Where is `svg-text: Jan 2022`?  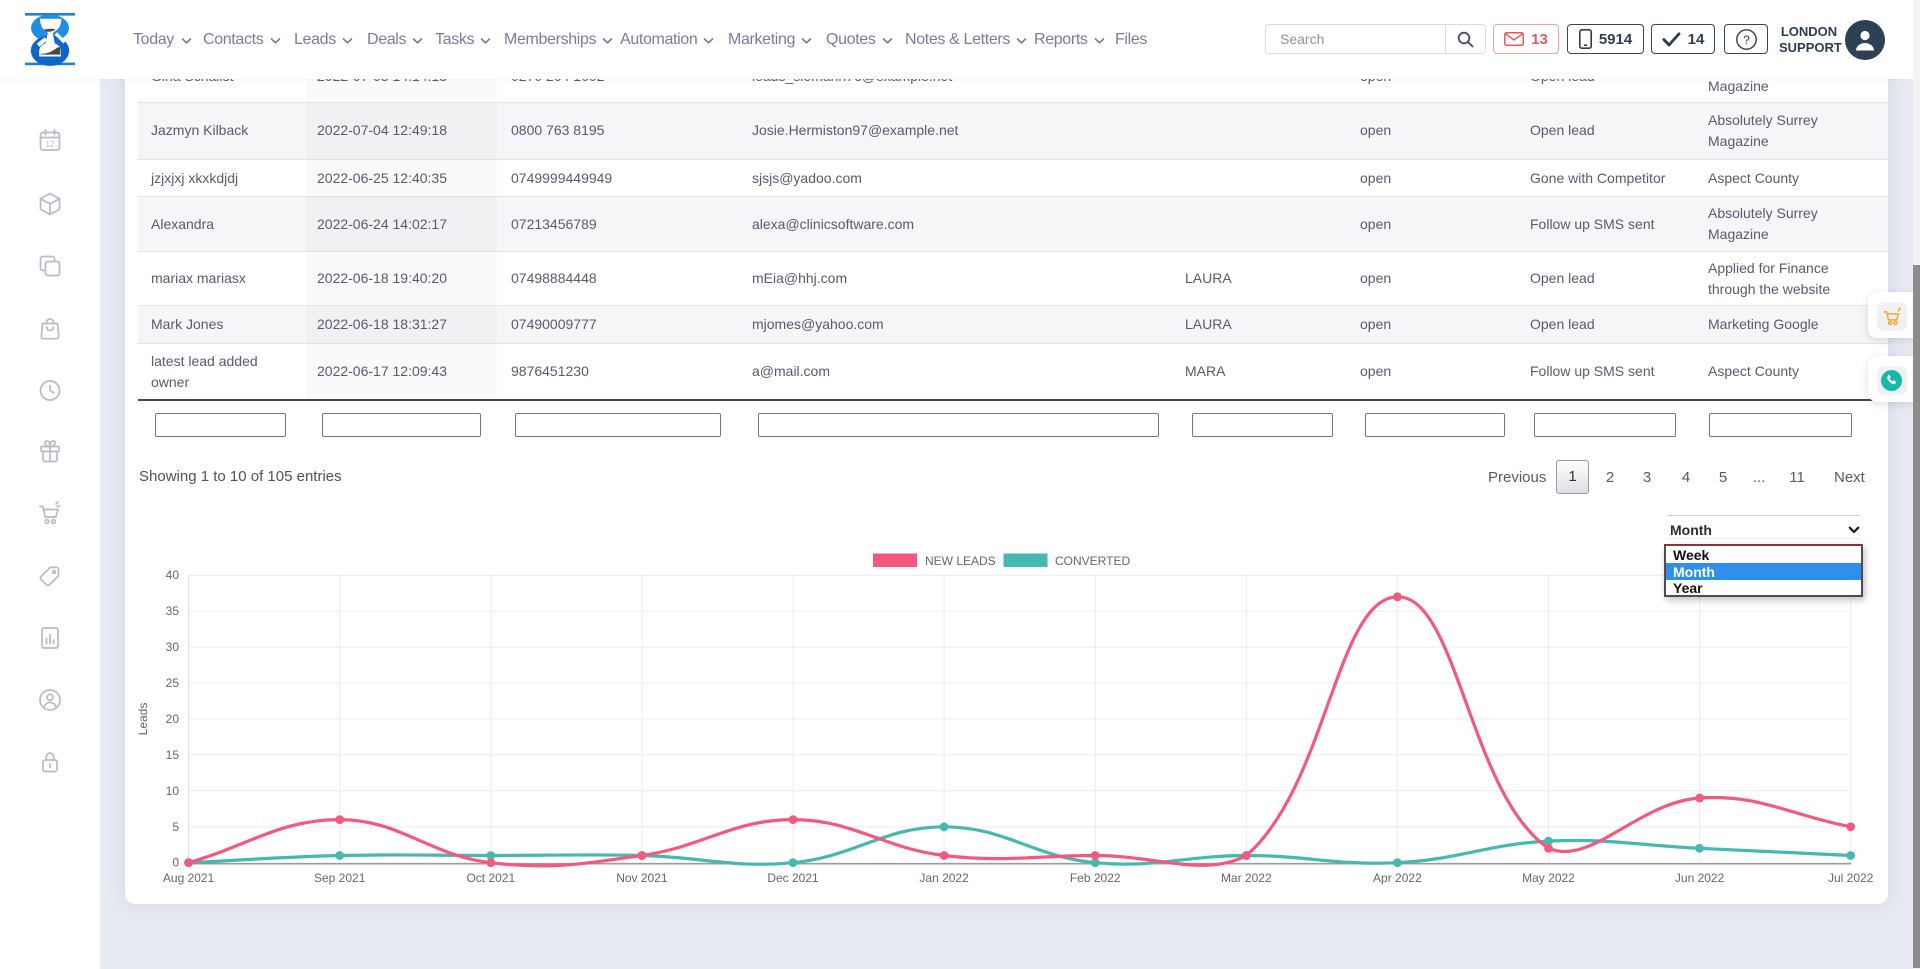
svg-text: Jan 2022 is located at coordinates (944, 878).